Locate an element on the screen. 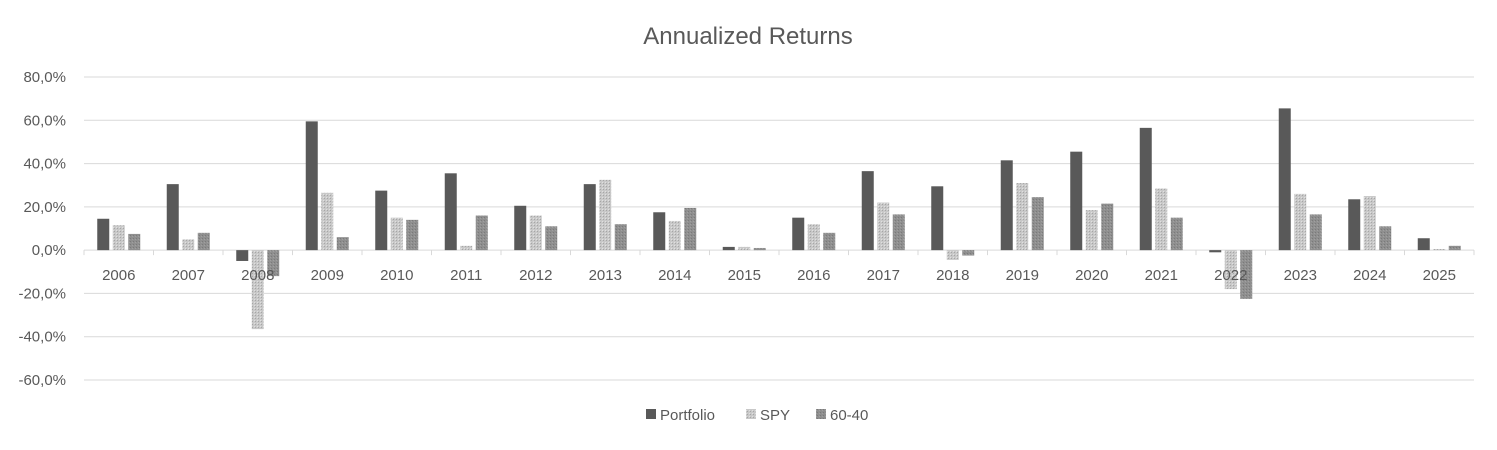 This screenshot has width=1497, height=450. bar-60-40-2009 is located at coordinates (342, 244).